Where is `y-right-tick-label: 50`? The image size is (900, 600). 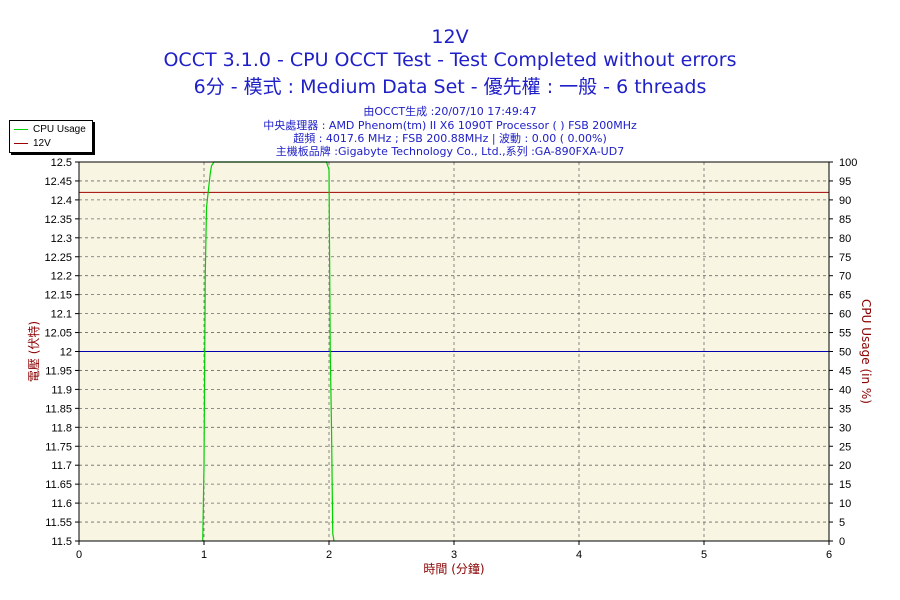 y-right-tick-label: 50 is located at coordinates (845, 353).